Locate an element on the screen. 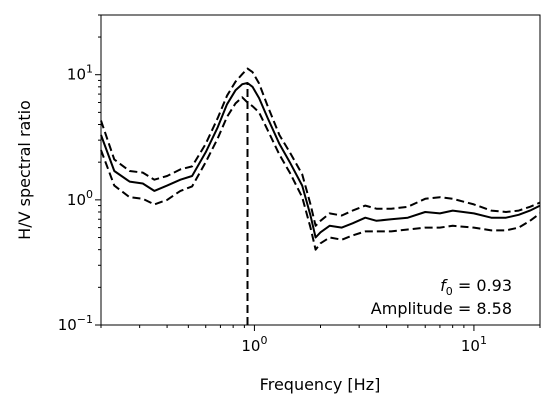 Image resolution: width=550 pixels, height=402 pixels. x-axis-label: Frequency [Hz] is located at coordinates (320, 384).